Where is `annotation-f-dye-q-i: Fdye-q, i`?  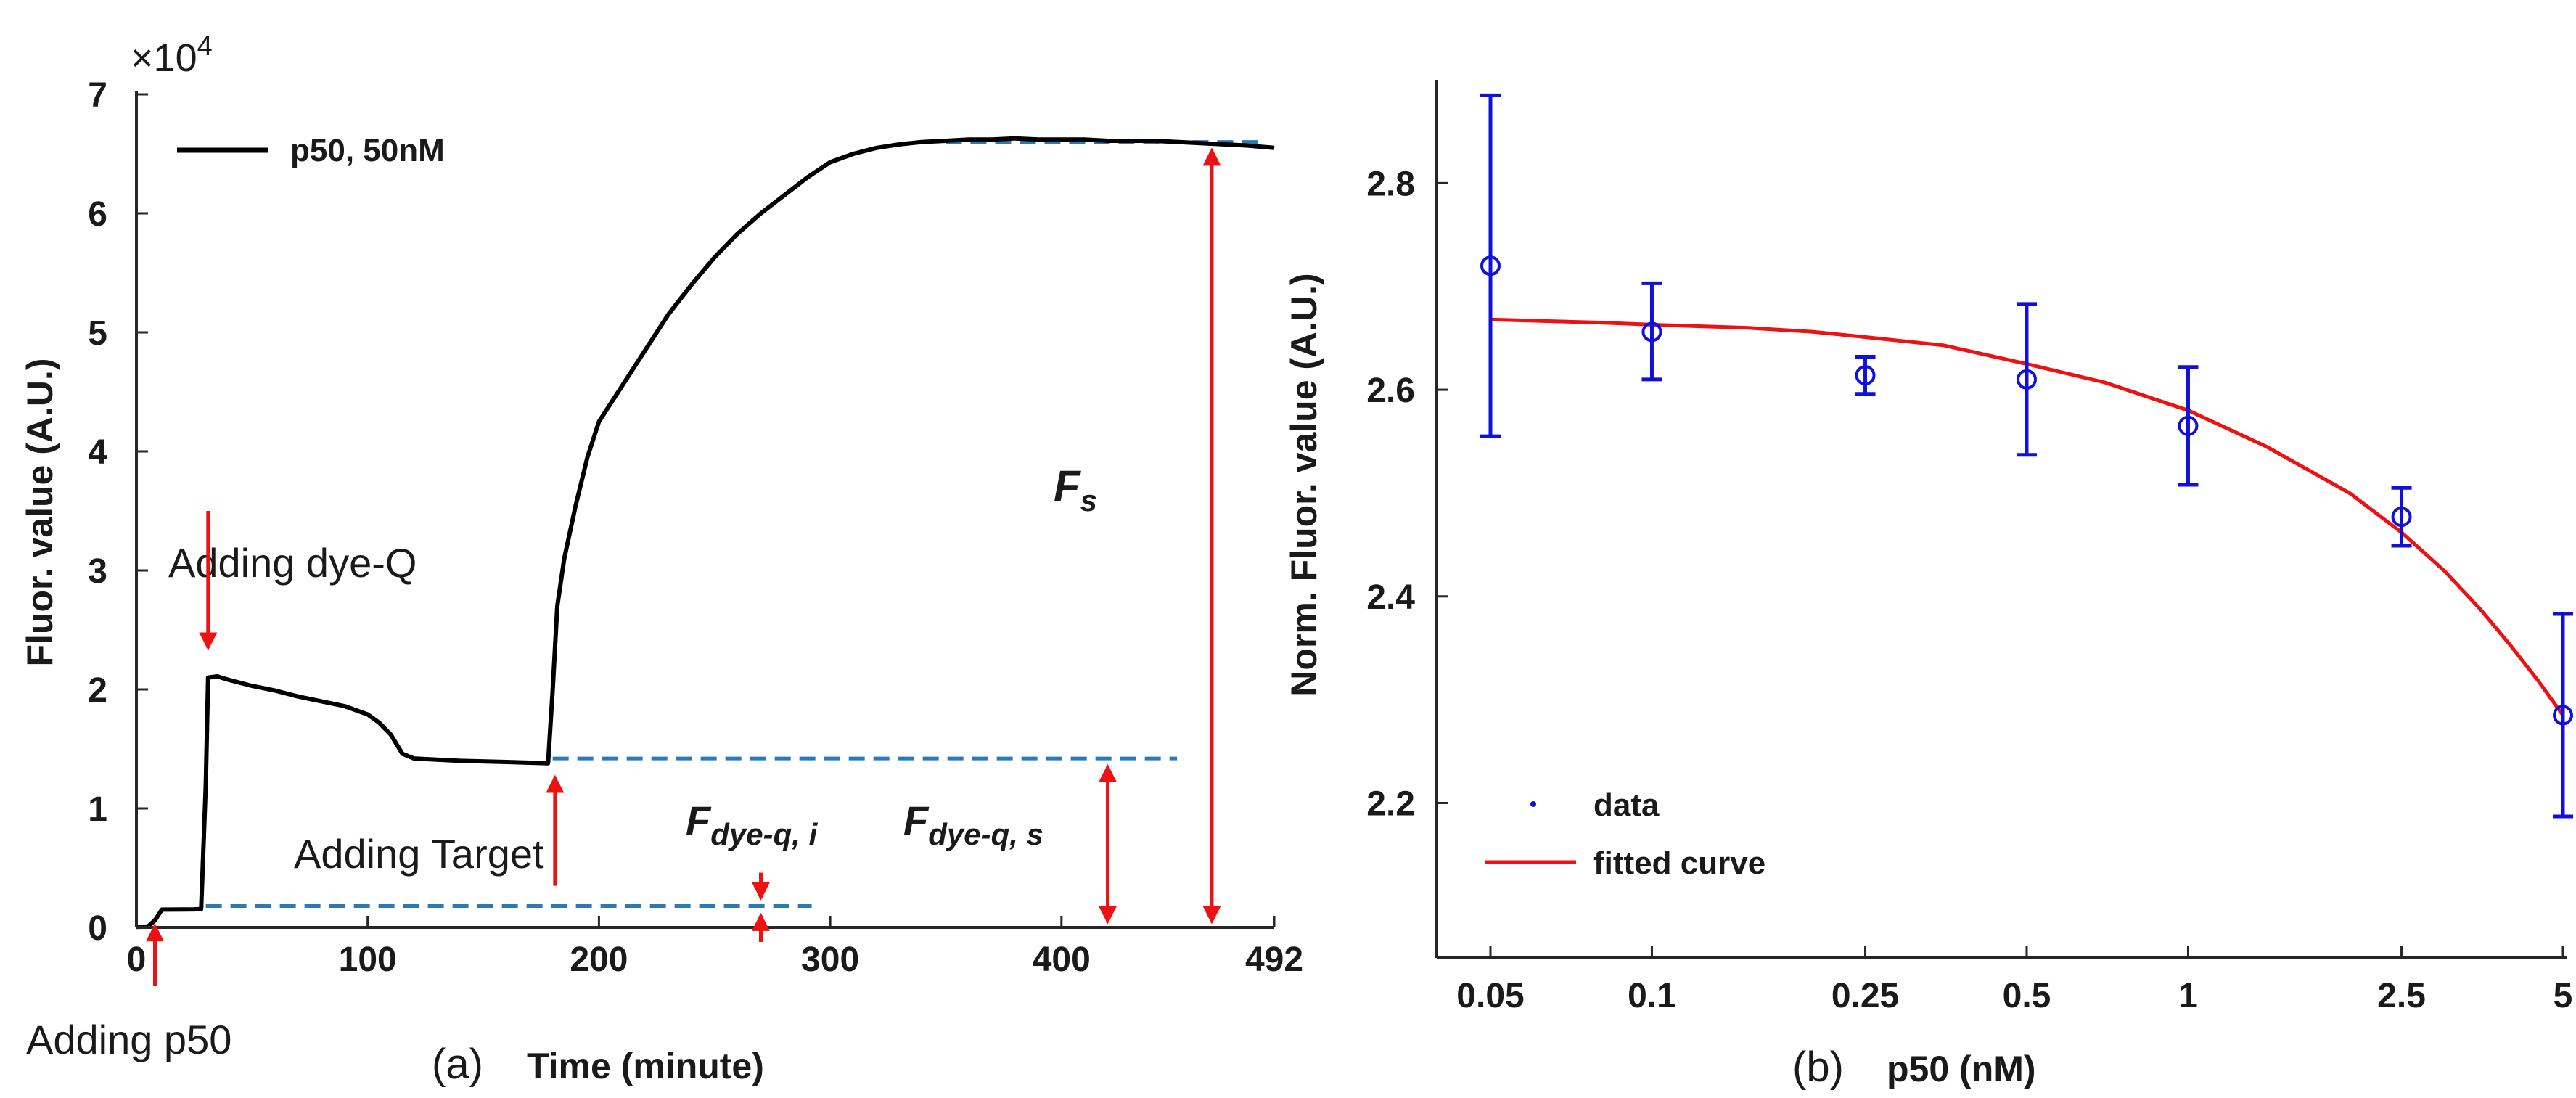
annotation-f-dye-q-i: Fdye-q, i is located at coordinates (752, 824).